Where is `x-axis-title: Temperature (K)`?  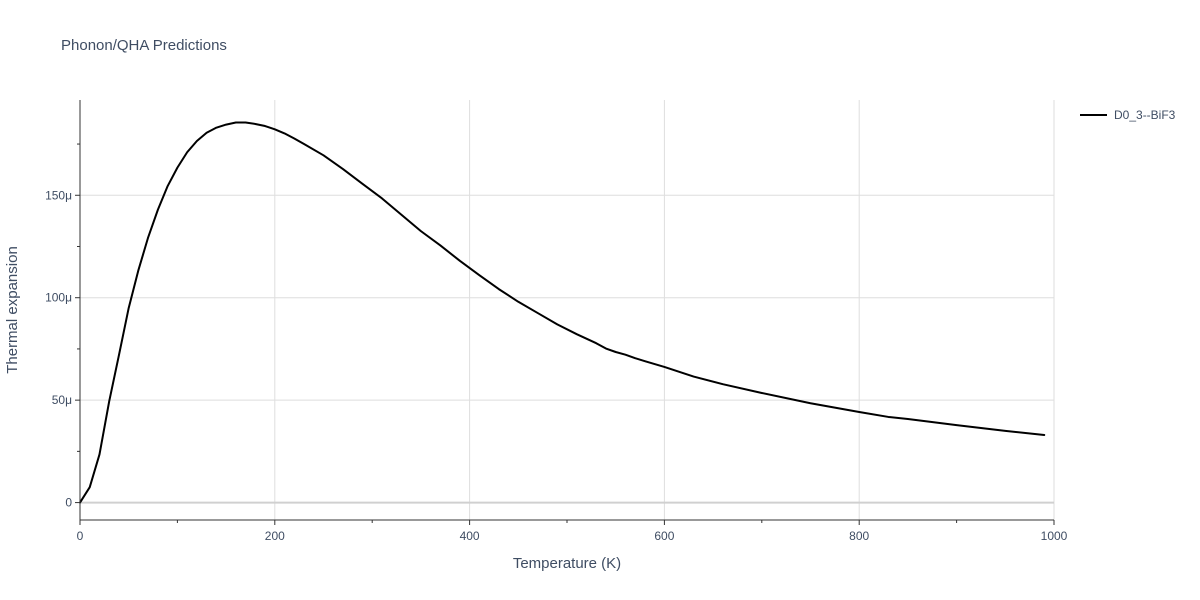
x-axis-title: Temperature (K) is located at coordinates (567, 563).